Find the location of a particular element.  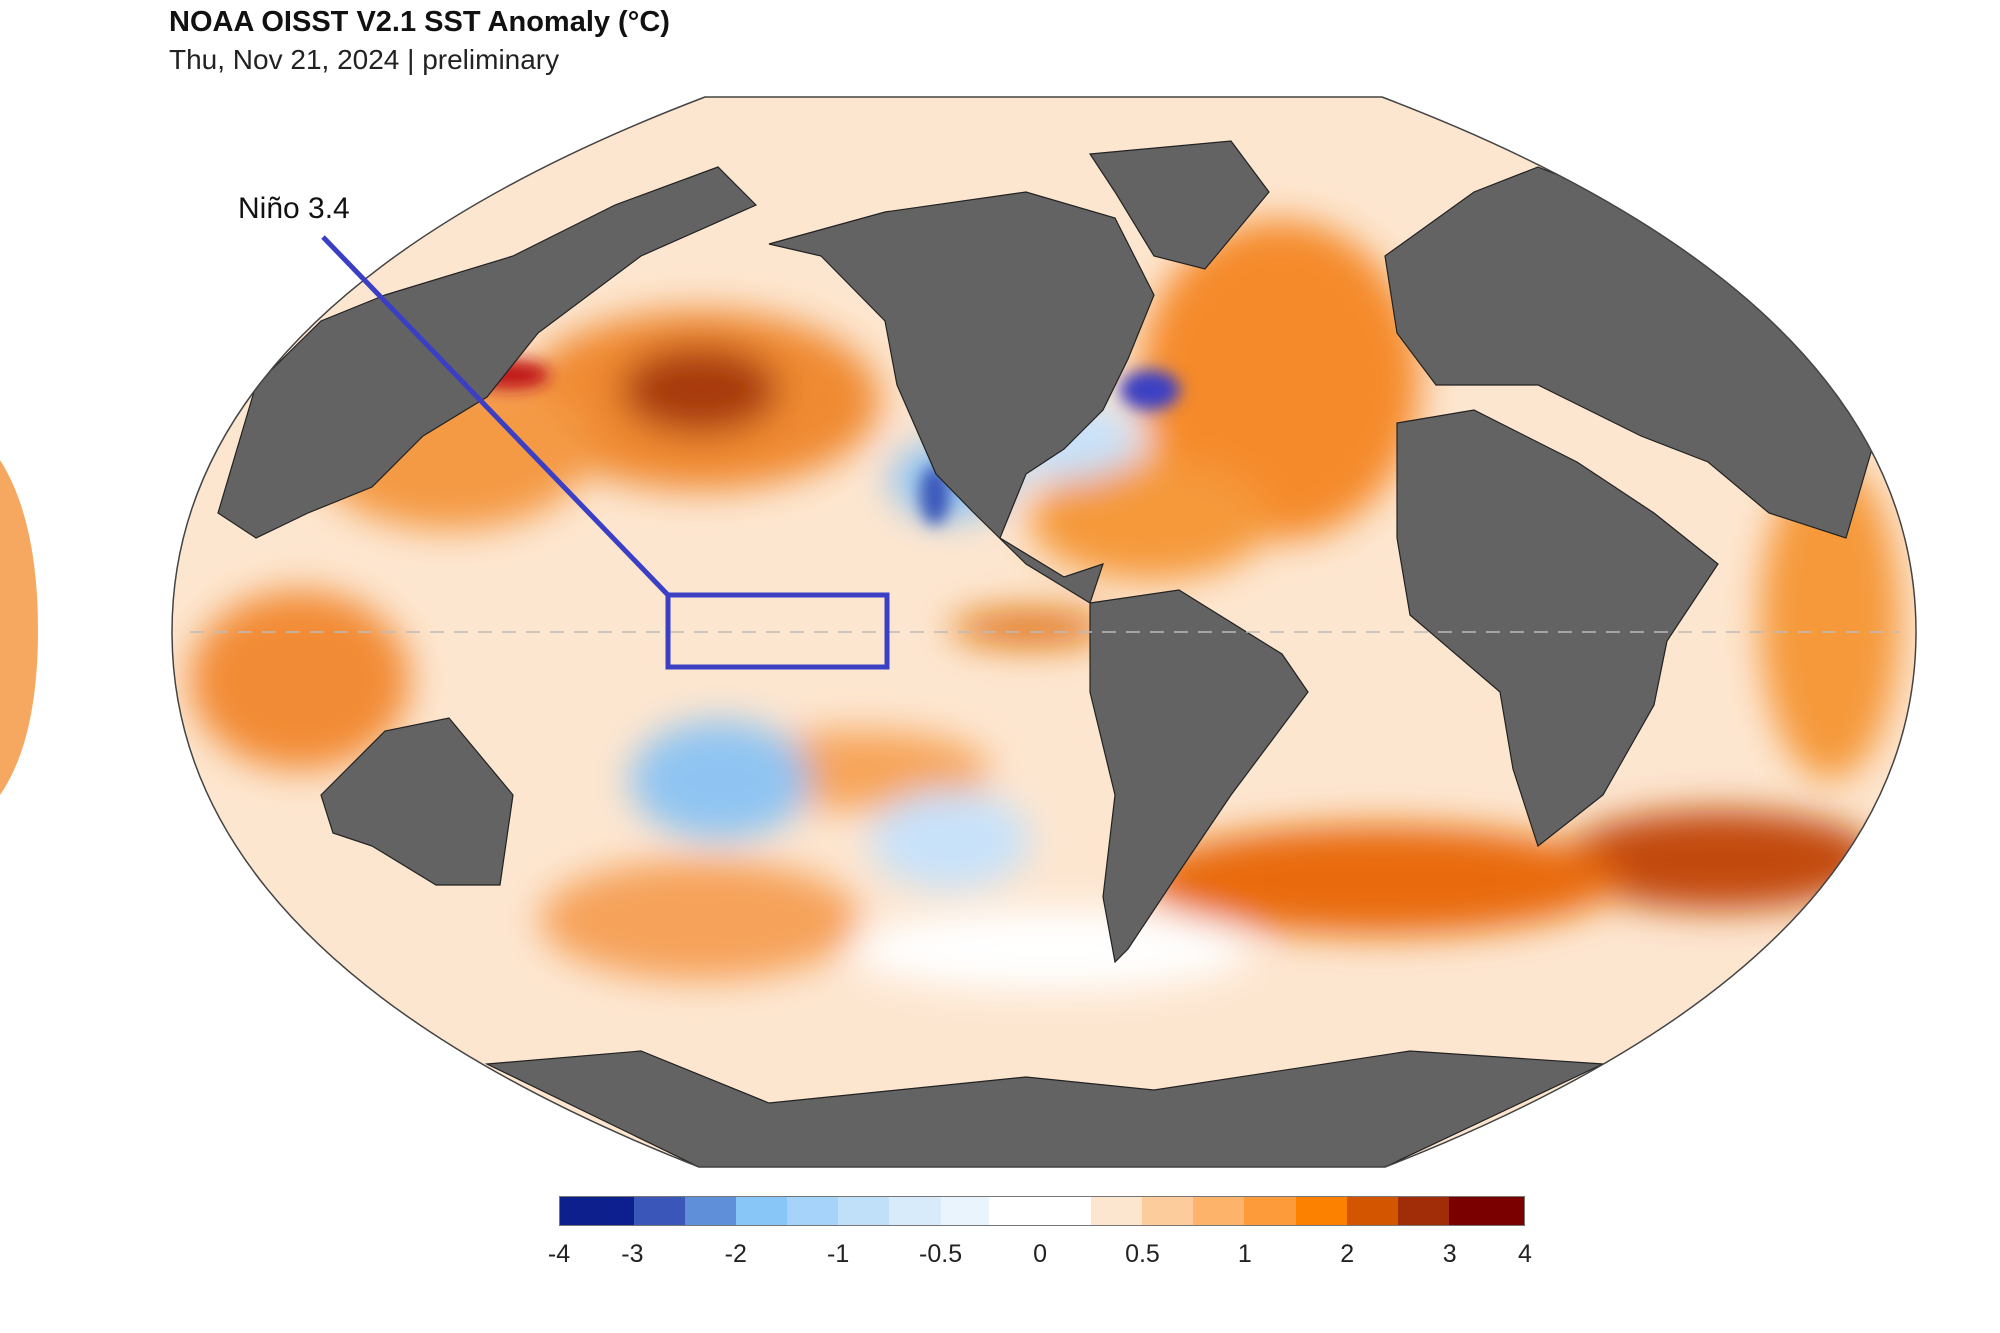

colorbar-tick: 2 is located at coordinates (1347, 1254).